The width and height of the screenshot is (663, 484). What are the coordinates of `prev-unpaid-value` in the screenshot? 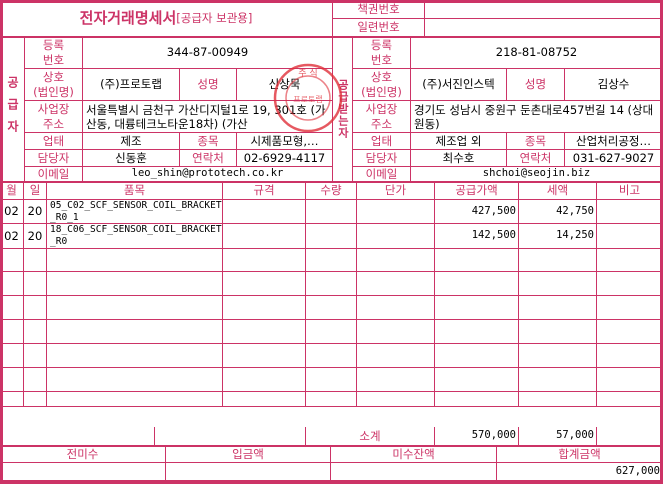 It's located at (83, 472).